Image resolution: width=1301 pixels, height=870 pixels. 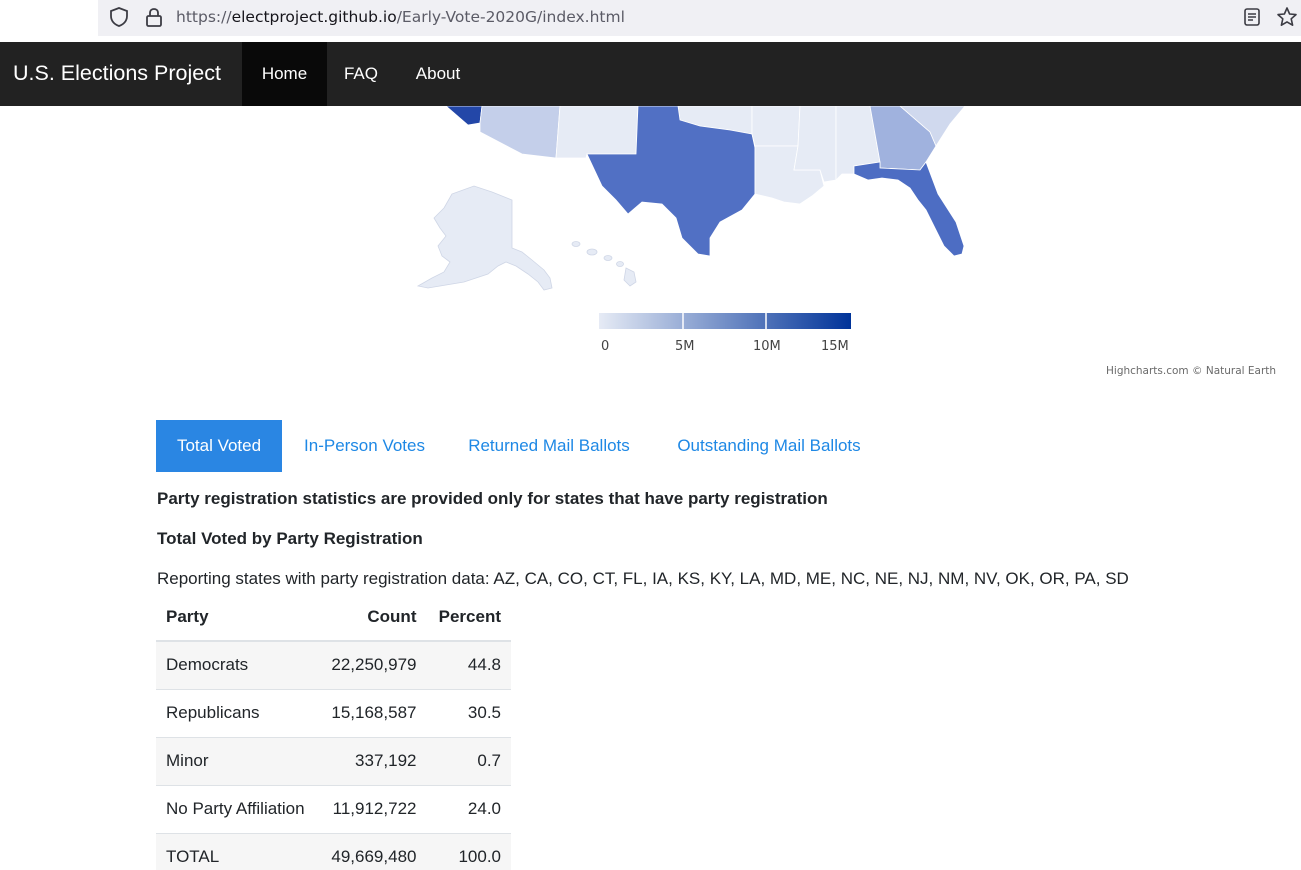 What do you see at coordinates (237, 851) in the screenshot?
I see `party-cell: TOTAL` at bounding box center [237, 851].